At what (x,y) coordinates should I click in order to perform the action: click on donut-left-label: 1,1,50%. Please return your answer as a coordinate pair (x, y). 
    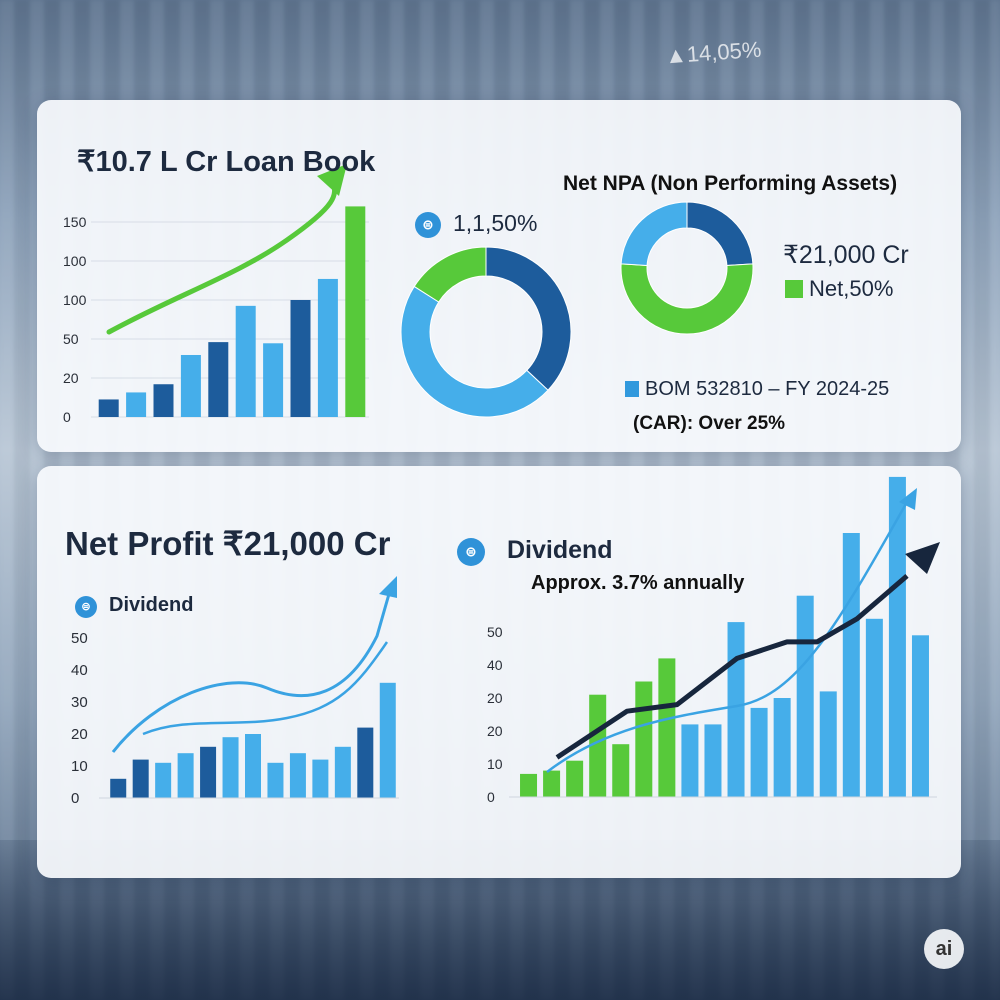
    Looking at the image, I should click on (495, 223).